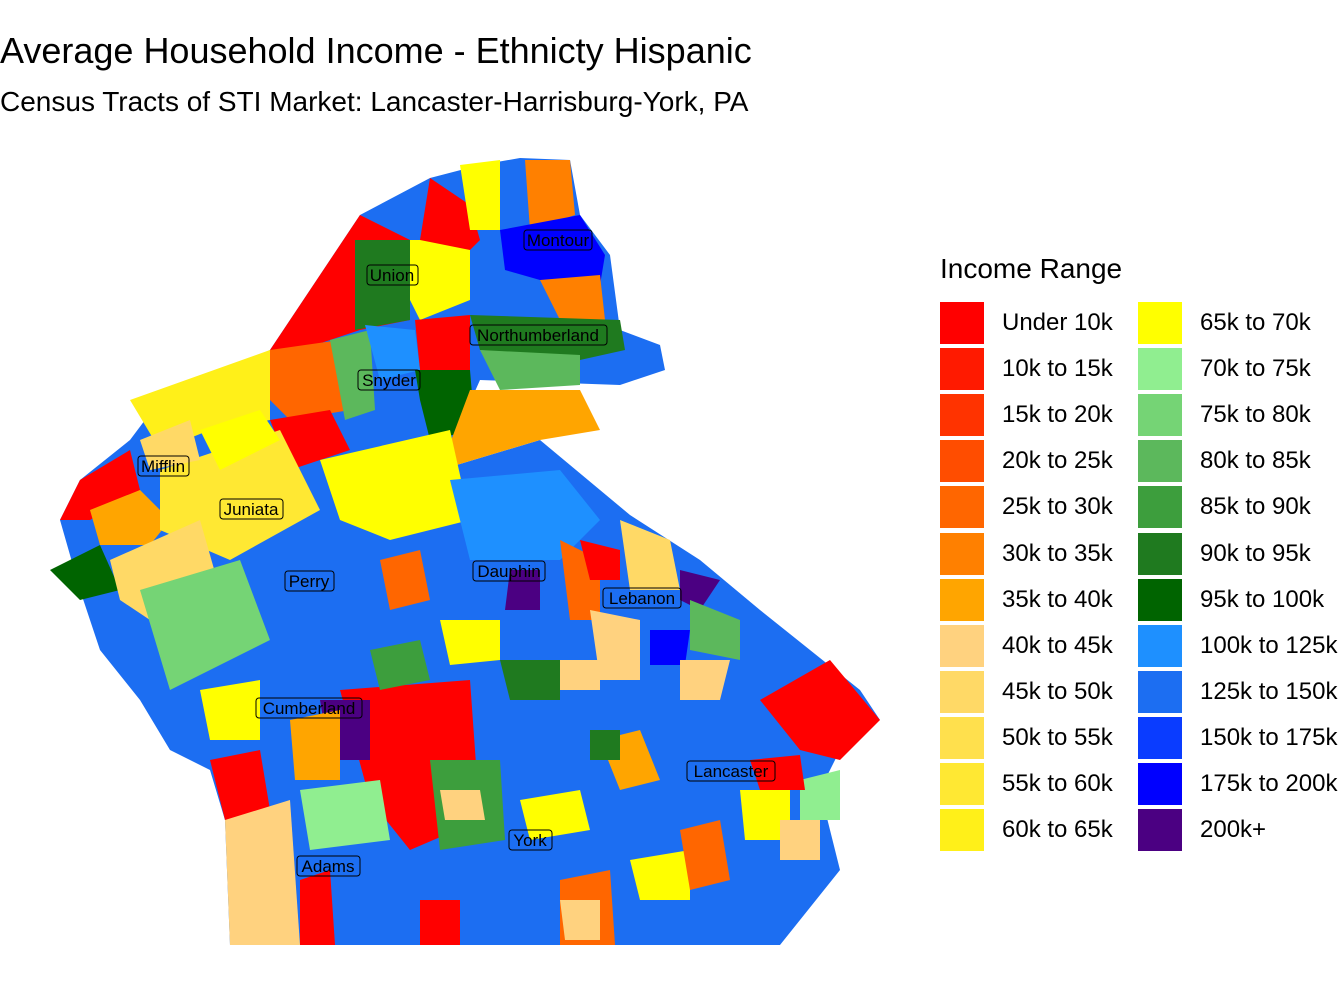 This screenshot has width=1344, height=1008. I want to click on svg-text: Montour, so click(558, 240).